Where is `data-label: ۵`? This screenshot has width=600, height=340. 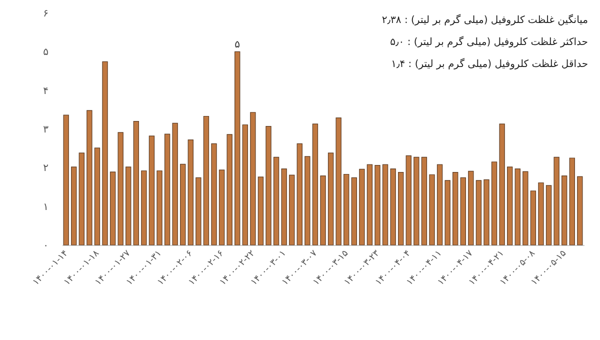 data-label: ۵ is located at coordinates (237, 45).